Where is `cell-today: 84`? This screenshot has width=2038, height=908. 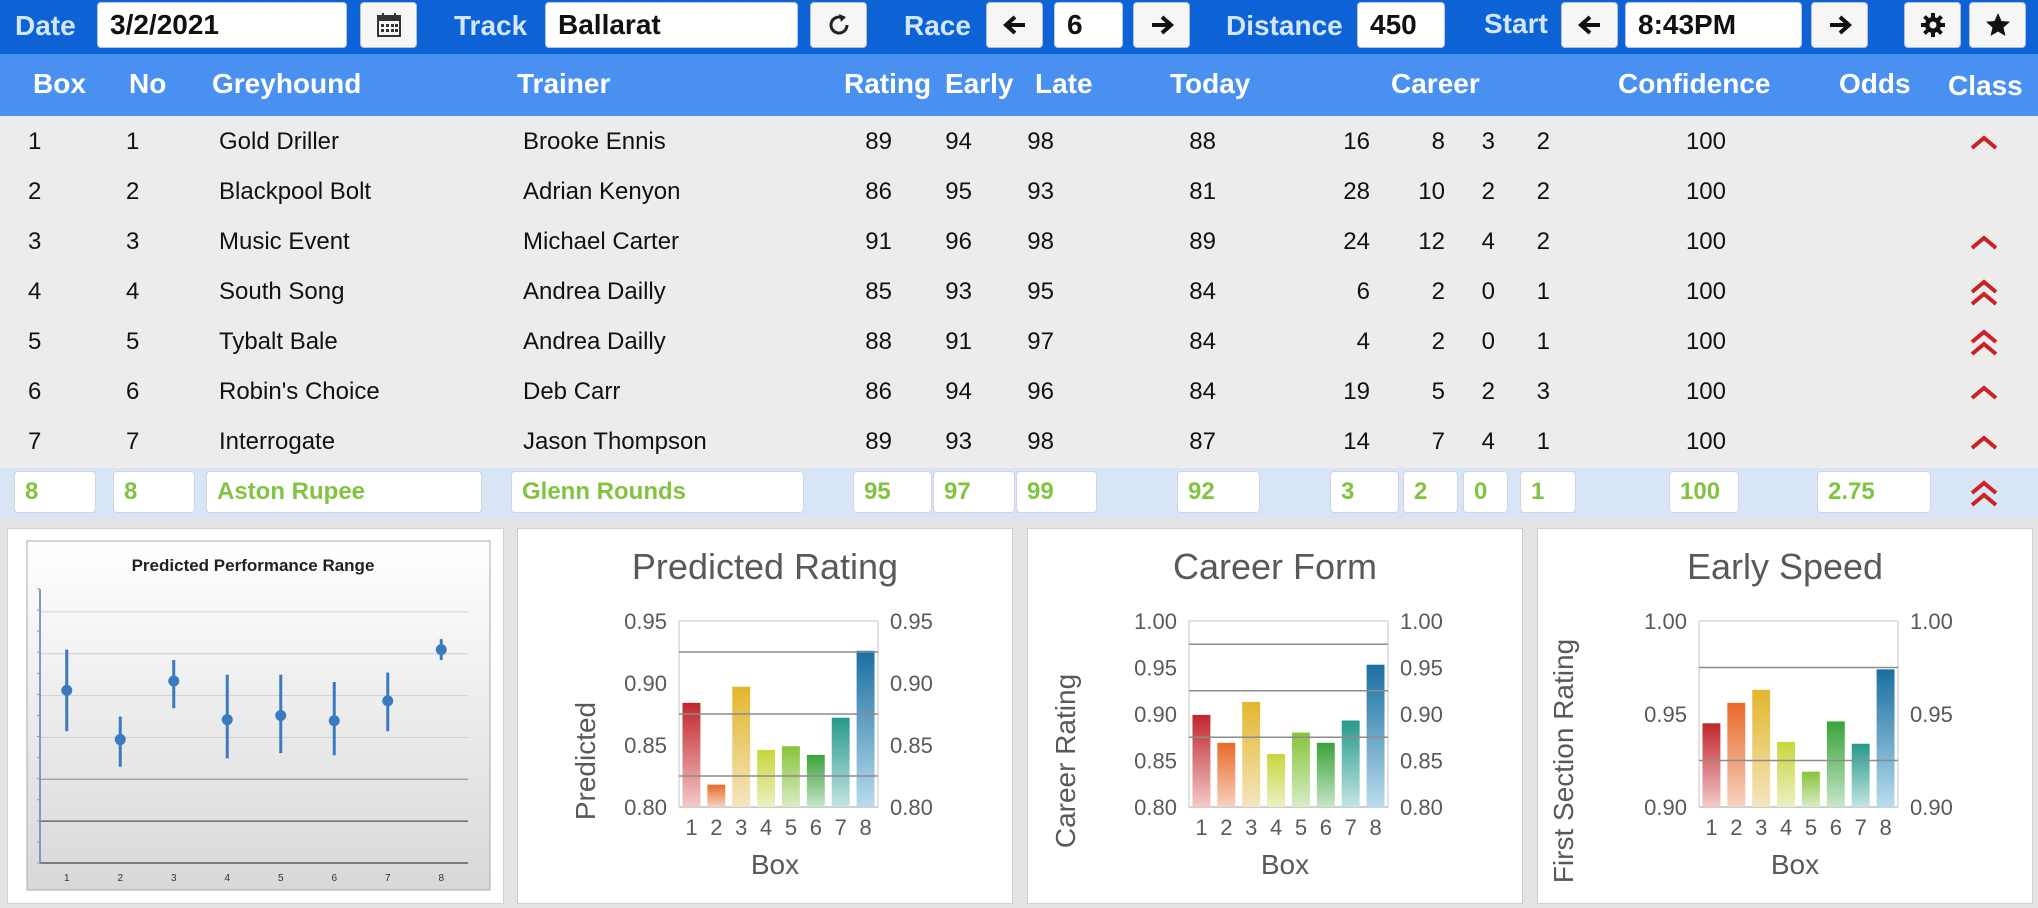 cell-today: 84 is located at coordinates (1202, 391).